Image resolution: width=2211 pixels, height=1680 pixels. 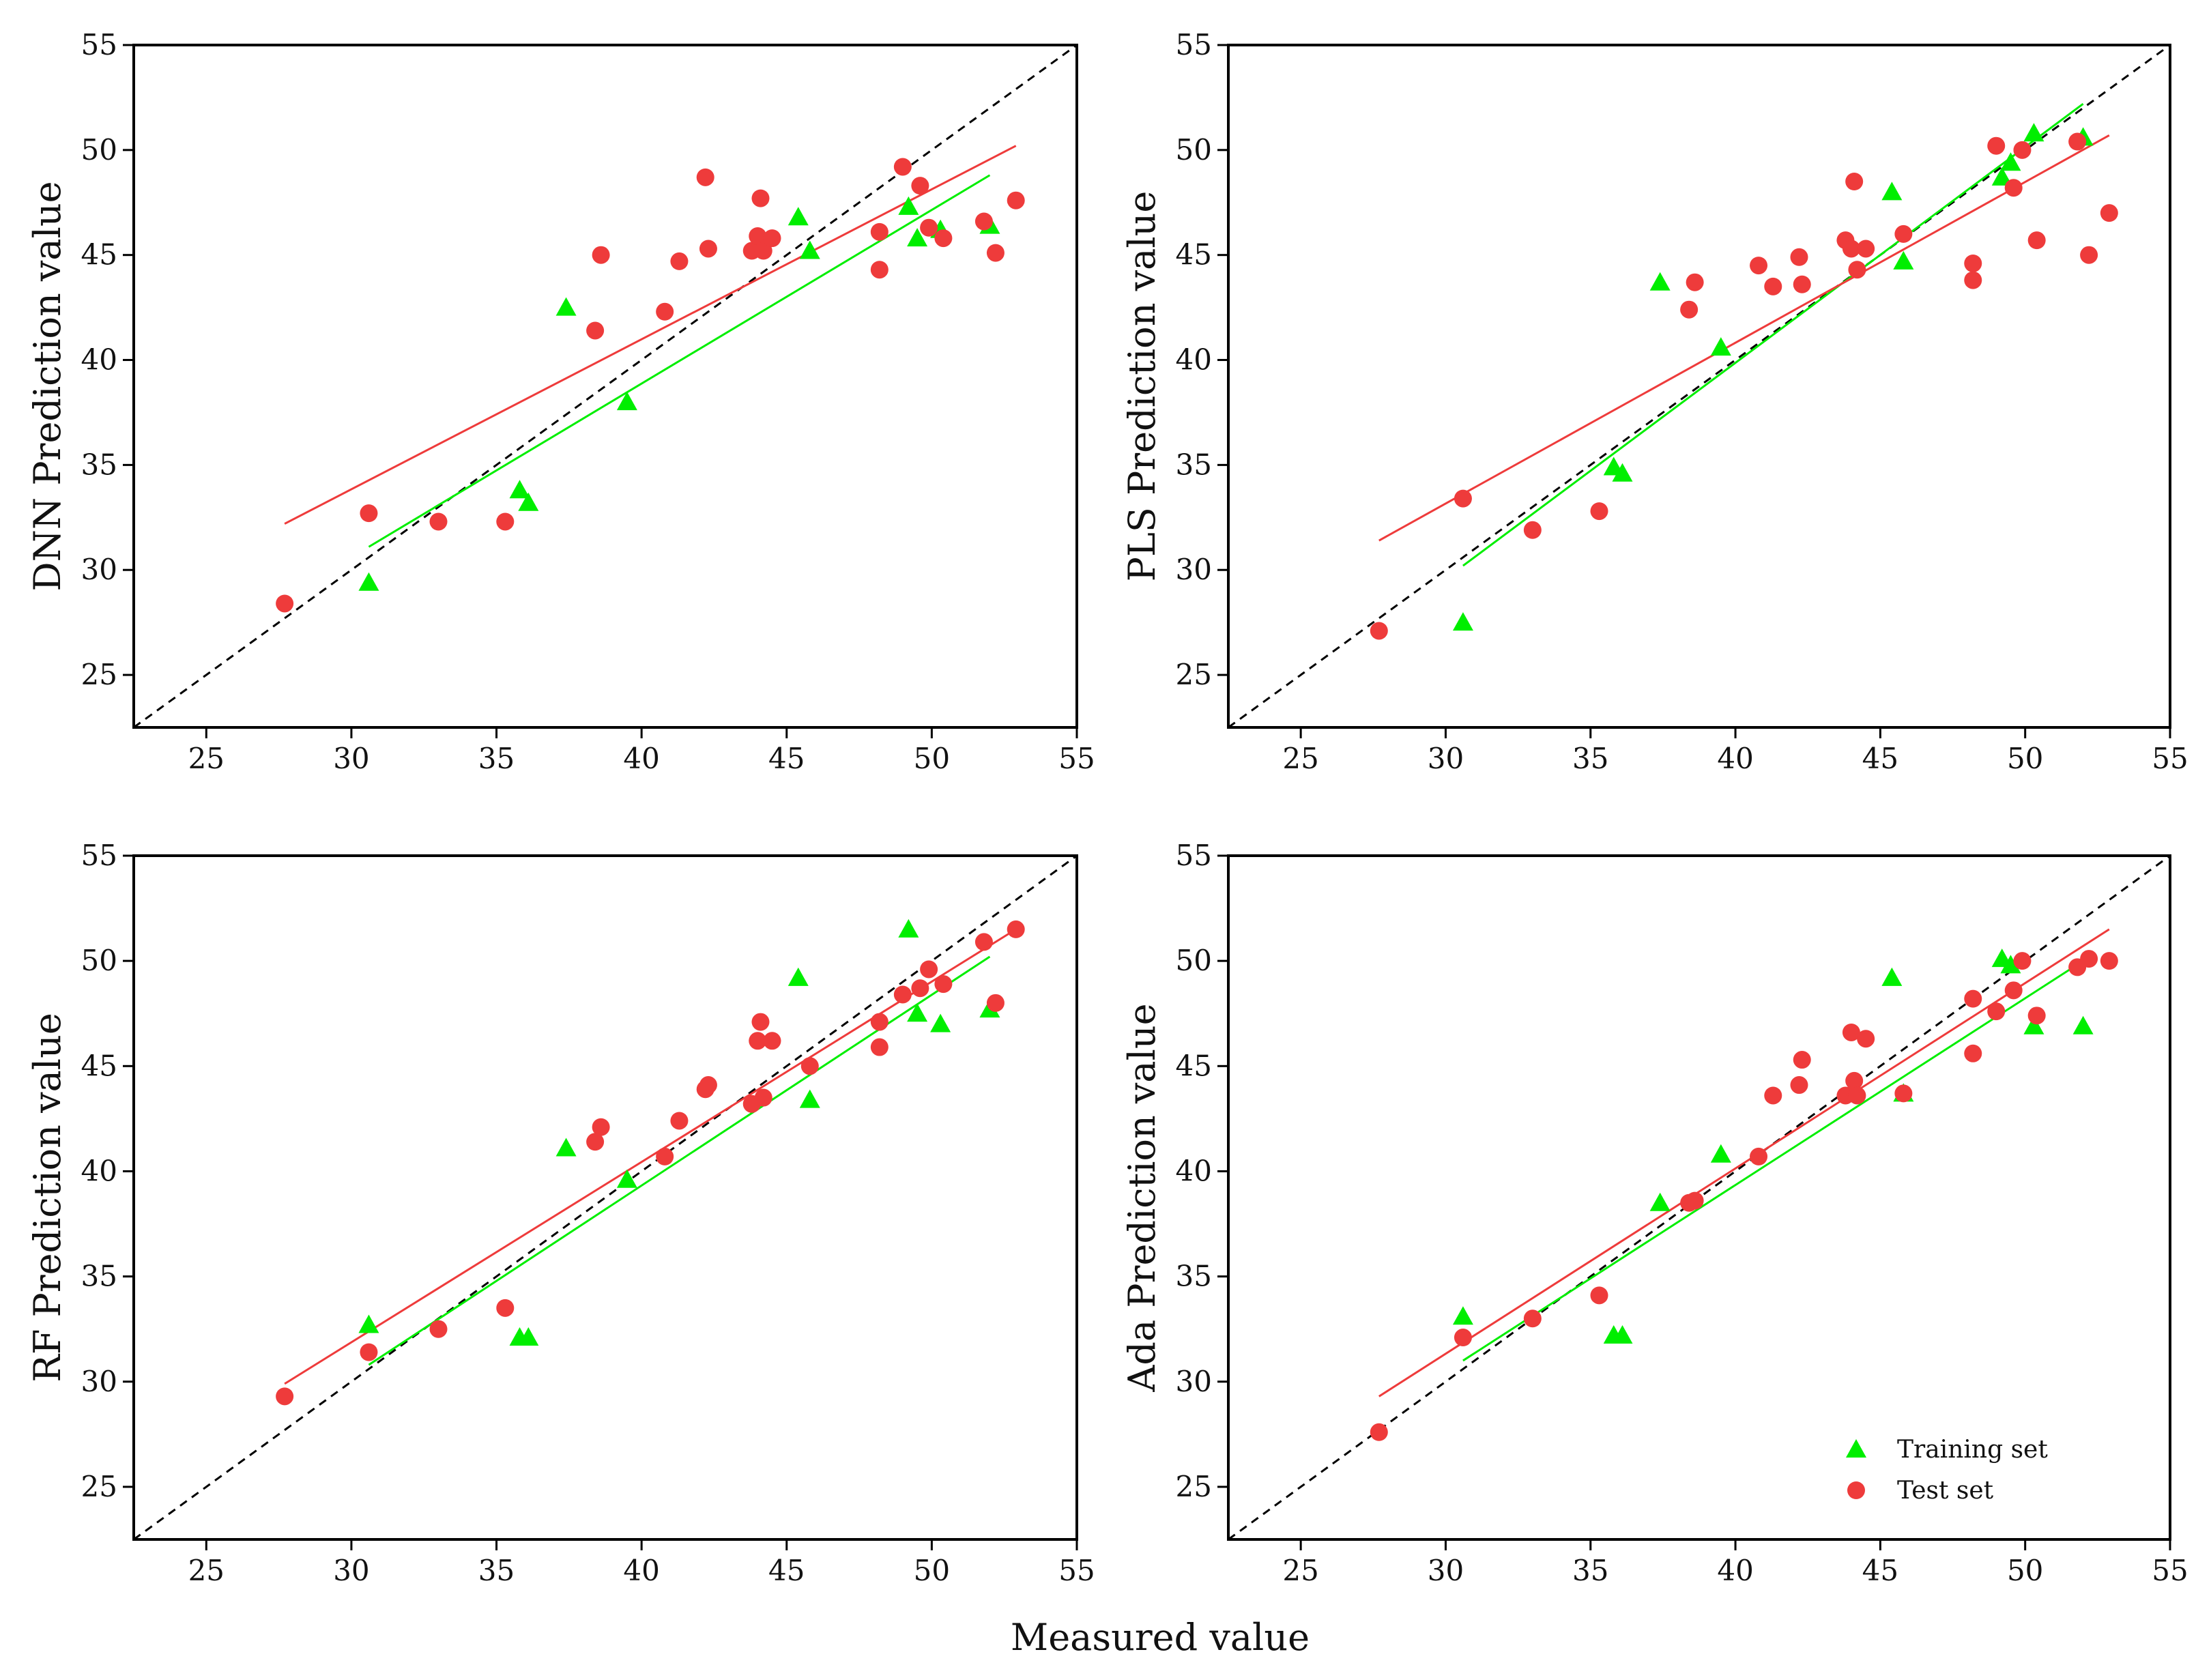 What do you see at coordinates (351, 1571) in the screenshot?
I see `rf-x-tick-label: 30` at bounding box center [351, 1571].